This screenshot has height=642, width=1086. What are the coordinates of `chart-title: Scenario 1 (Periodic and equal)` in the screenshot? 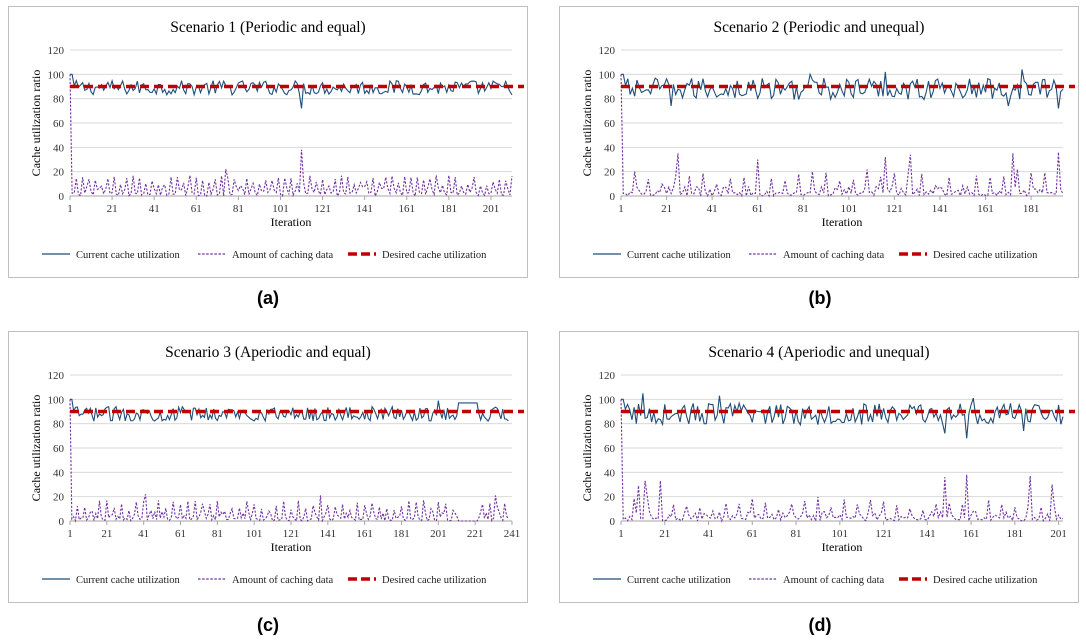 It's located at (267, 27).